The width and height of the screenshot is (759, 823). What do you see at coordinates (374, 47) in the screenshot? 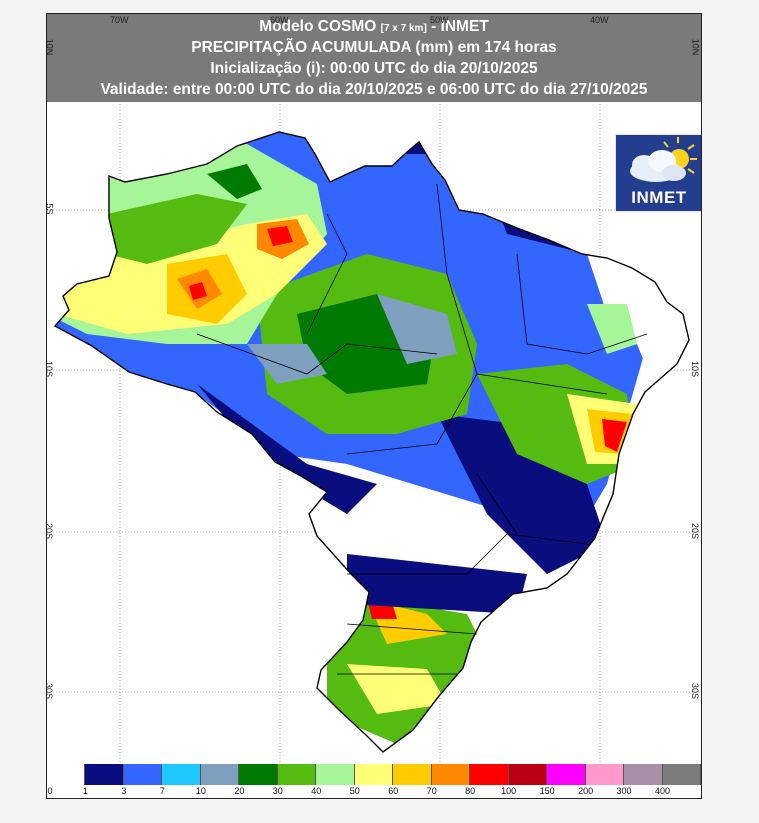
I see `product-title: PRECIPITAÇÃO ACUMULADA (mm) em 174 horas` at bounding box center [374, 47].